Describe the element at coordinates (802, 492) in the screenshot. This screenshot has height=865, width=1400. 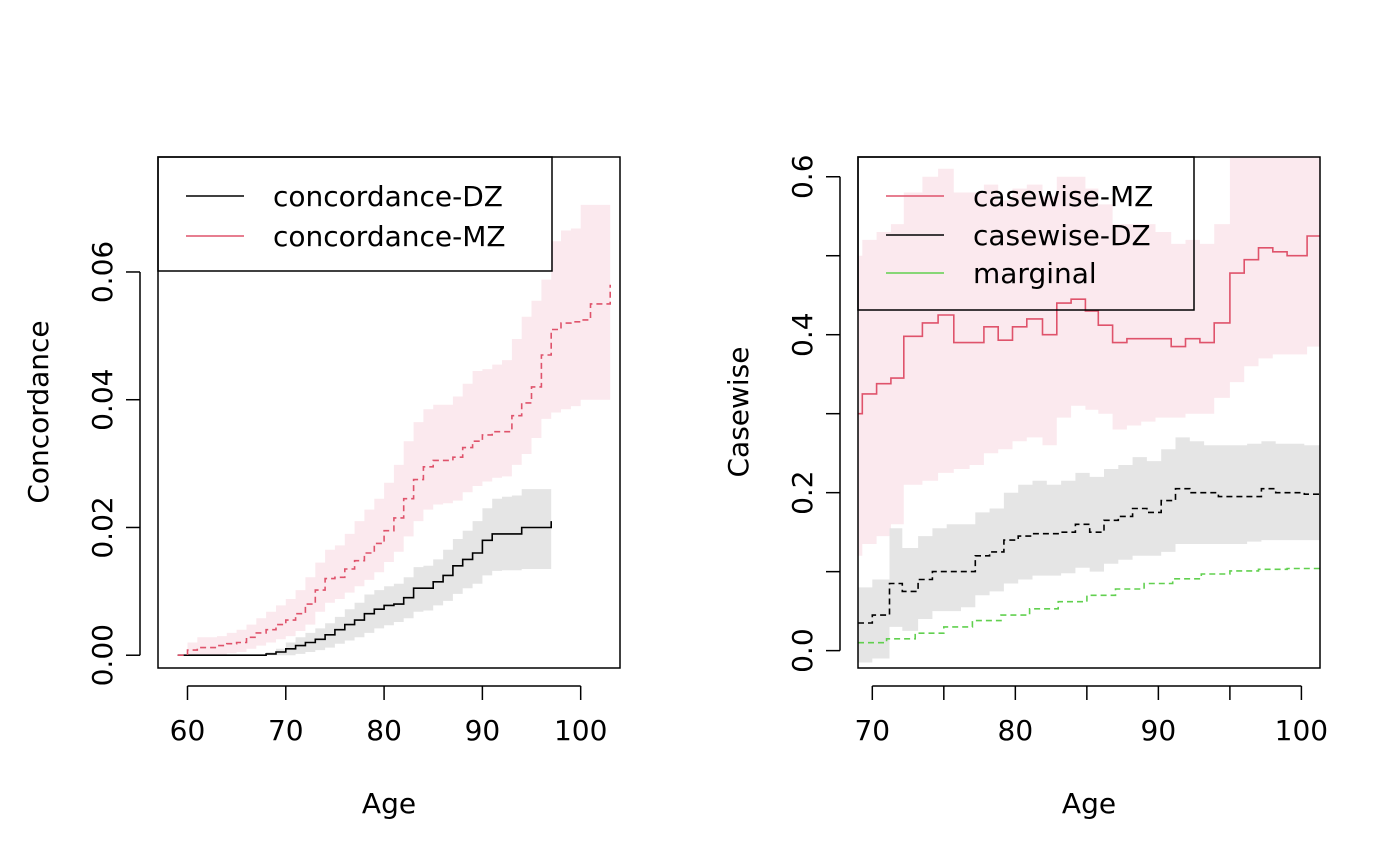
I see `y-tick-label: 0.2` at that location.